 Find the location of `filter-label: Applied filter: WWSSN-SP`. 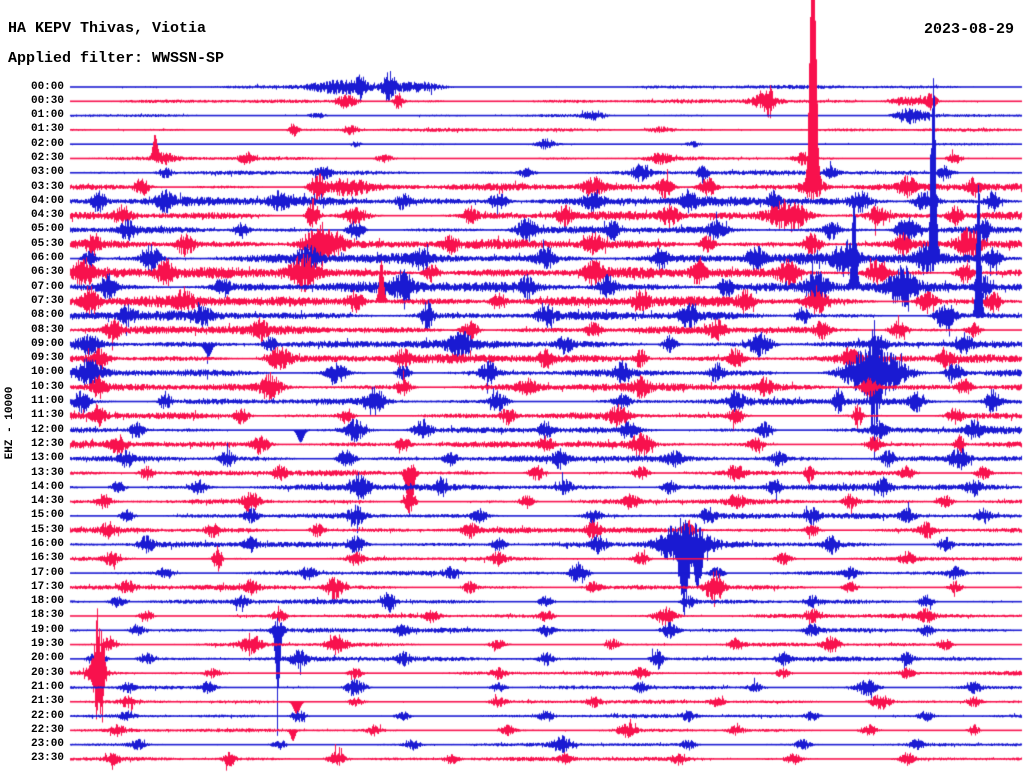

filter-label: Applied filter: WWSSN-SP is located at coordinates (116, 58).